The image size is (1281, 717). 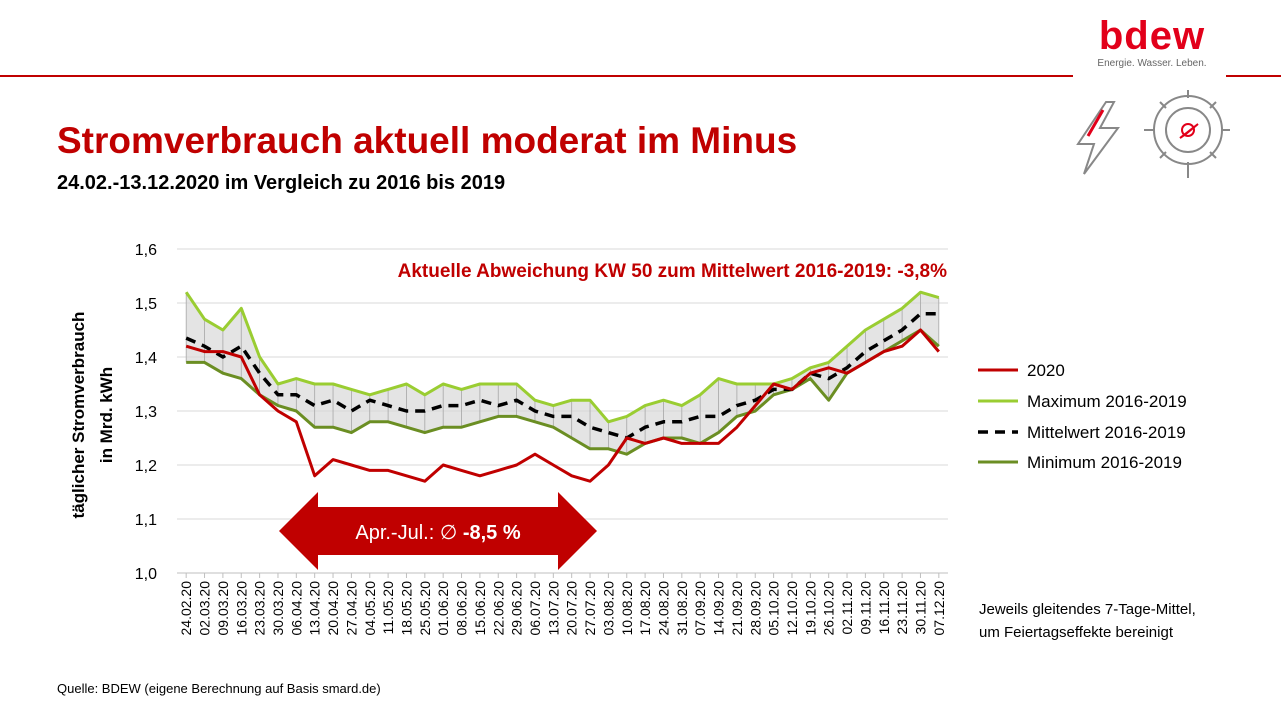 I want to click on arrow-label-prefix: Apr.-Jul.: ∅, so click(x=408, y=533).